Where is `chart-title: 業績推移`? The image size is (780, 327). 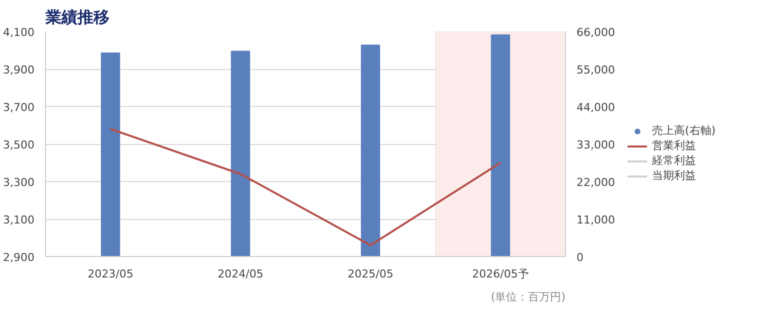
chart-title: 業績推移 is located at coordinates (77, 17).